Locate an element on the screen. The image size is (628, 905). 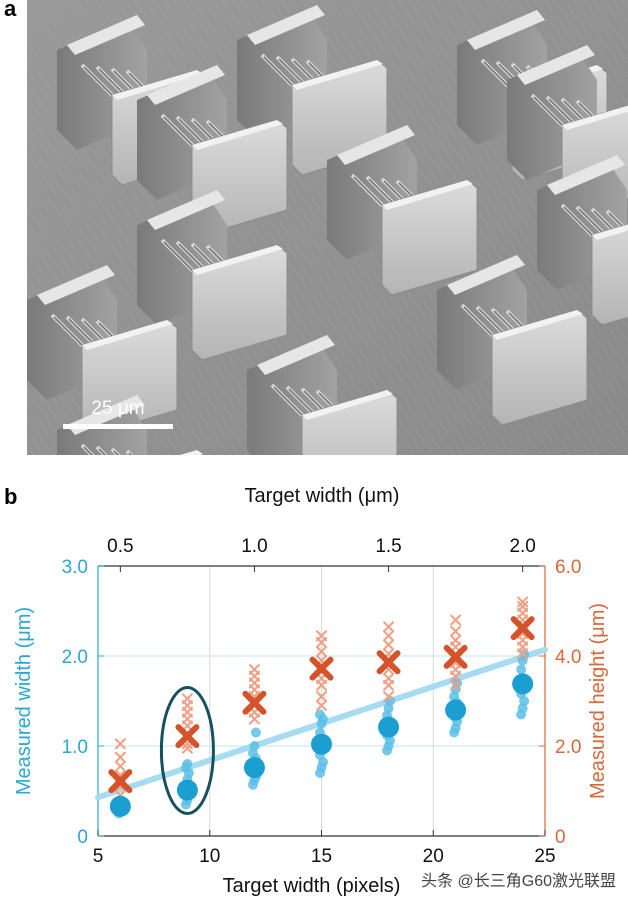
top-x-tick-label: 2.0 is located at coordinates (522, 546).